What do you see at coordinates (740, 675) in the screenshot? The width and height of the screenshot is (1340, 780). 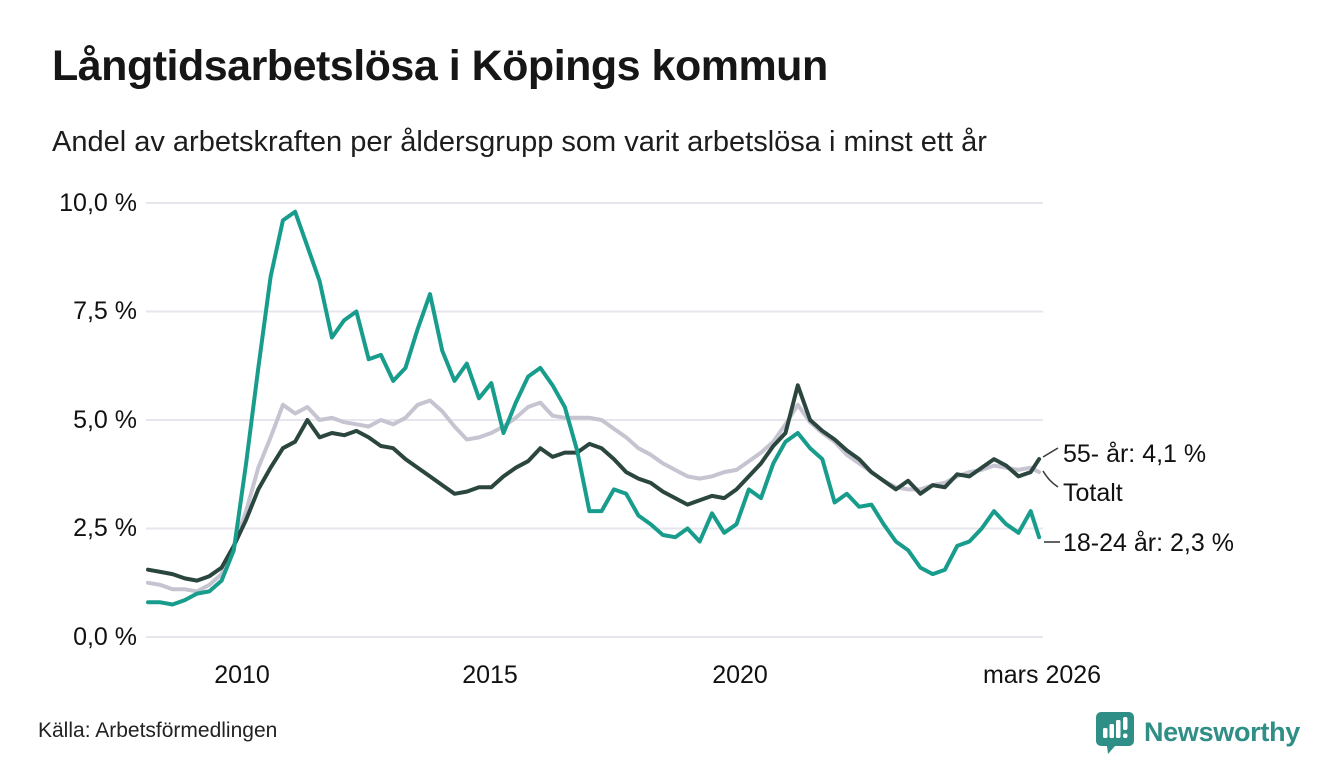 I see `x-tick-label: 2020` at bounding box center [740, 675].